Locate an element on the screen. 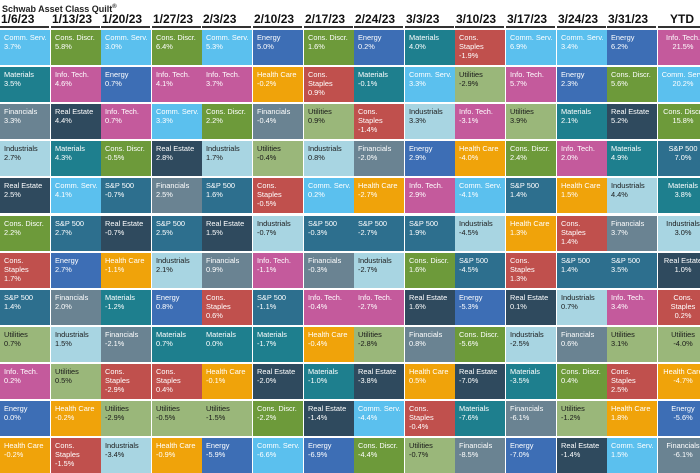 The height and width of the screenshot is (473, 700). quilt-cell: Utilities -0.4% is located at coordinates (278, 158).